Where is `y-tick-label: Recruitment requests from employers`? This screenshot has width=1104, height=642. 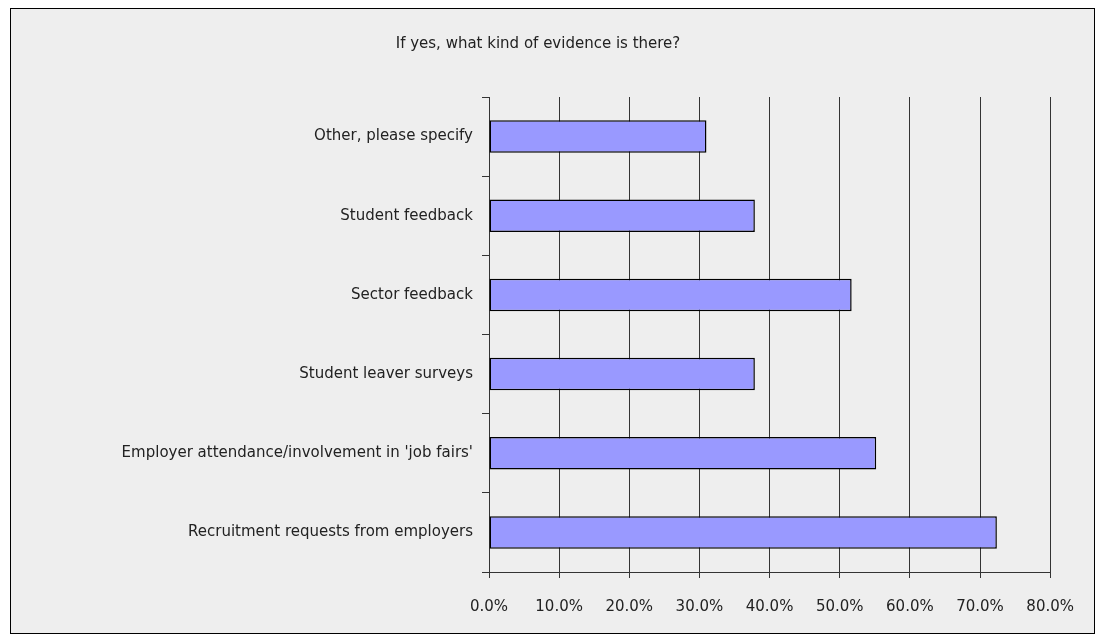
y-tick-label: Recruitment requests from employers is located at coordinates (330, 531).